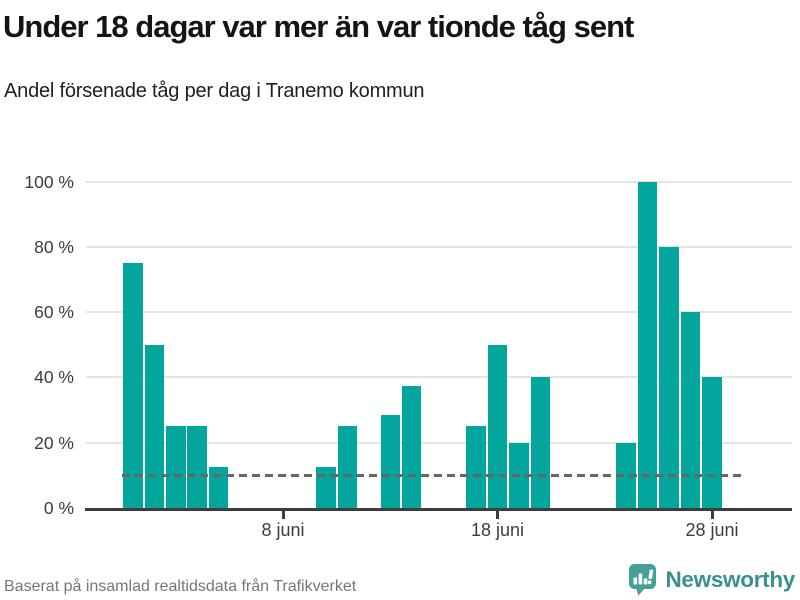 The width and height of the screenshot is (800, 600). Describe the element at coordinates (176, 467) in the screenshot. I see `bar-3-juni` at that location.